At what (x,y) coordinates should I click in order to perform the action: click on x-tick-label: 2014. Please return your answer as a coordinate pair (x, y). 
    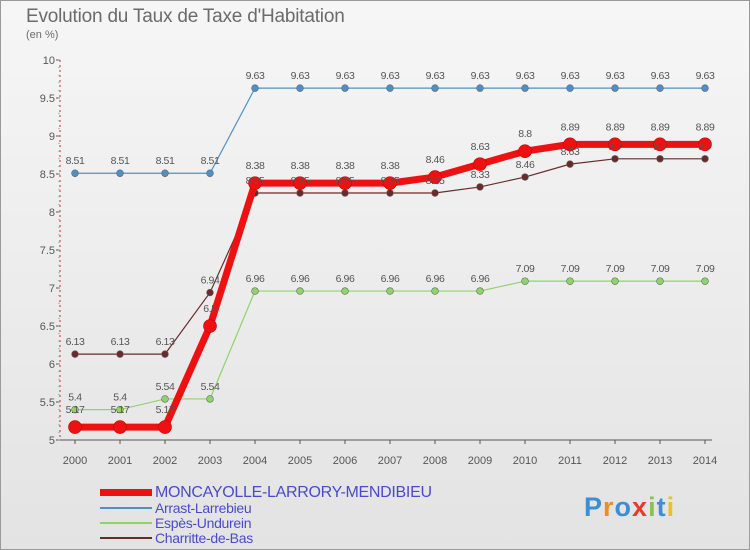
    Looking at the image, I should click on (705, 461).